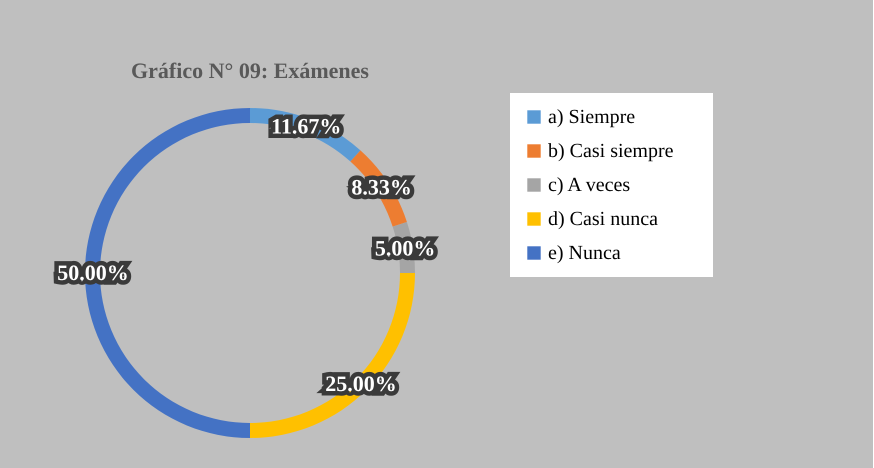 This screenshot has height=468, width=874. I want to click on legend-label: d) Casi nunca, so click(603, 219).